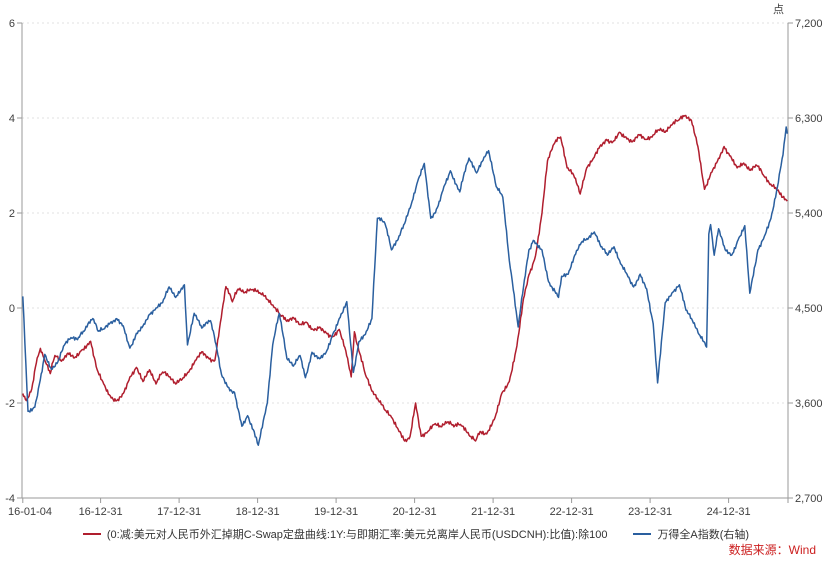  Describe the element at coordinates (809, 404) in the screenshot. I see `svg-text: 3,600` at that location.